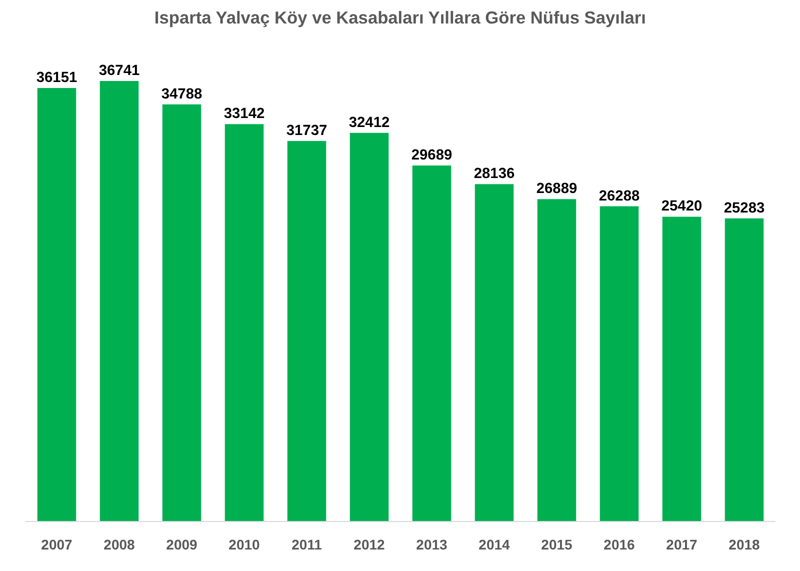  I want to click on data-label: 25420, so click(681, 206).